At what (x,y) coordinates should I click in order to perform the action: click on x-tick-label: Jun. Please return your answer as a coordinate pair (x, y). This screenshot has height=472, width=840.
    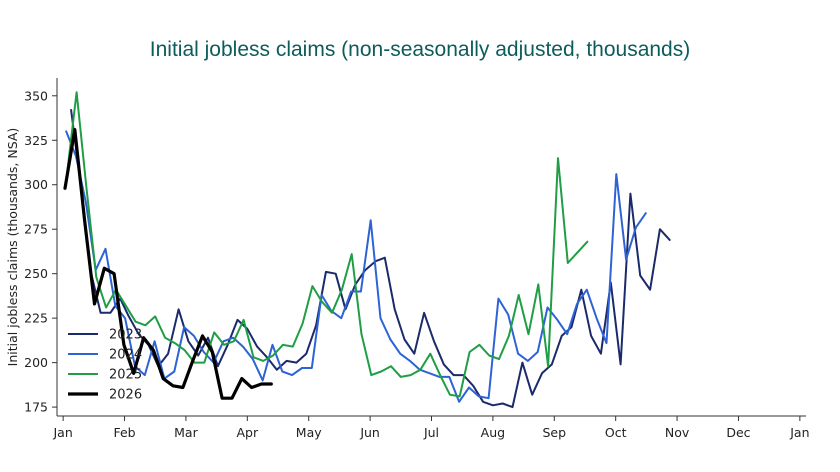
    Looking at the image, I should click on (369, 432).